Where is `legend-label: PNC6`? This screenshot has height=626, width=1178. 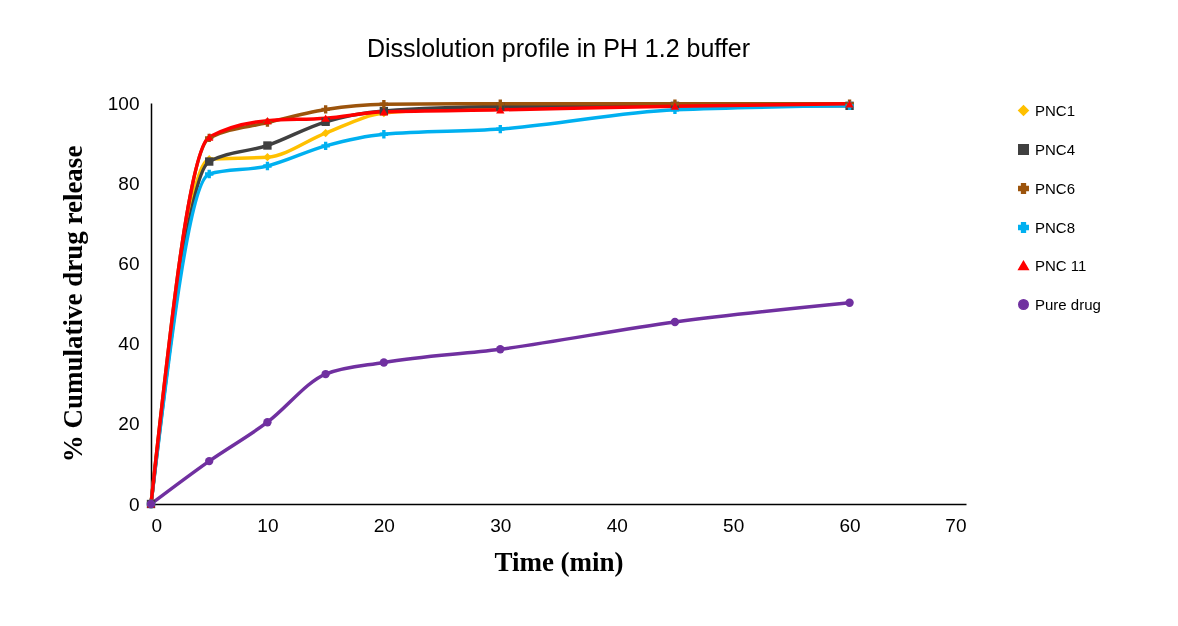
legend-label: PNC6 is located at coordinates (1055, 188).